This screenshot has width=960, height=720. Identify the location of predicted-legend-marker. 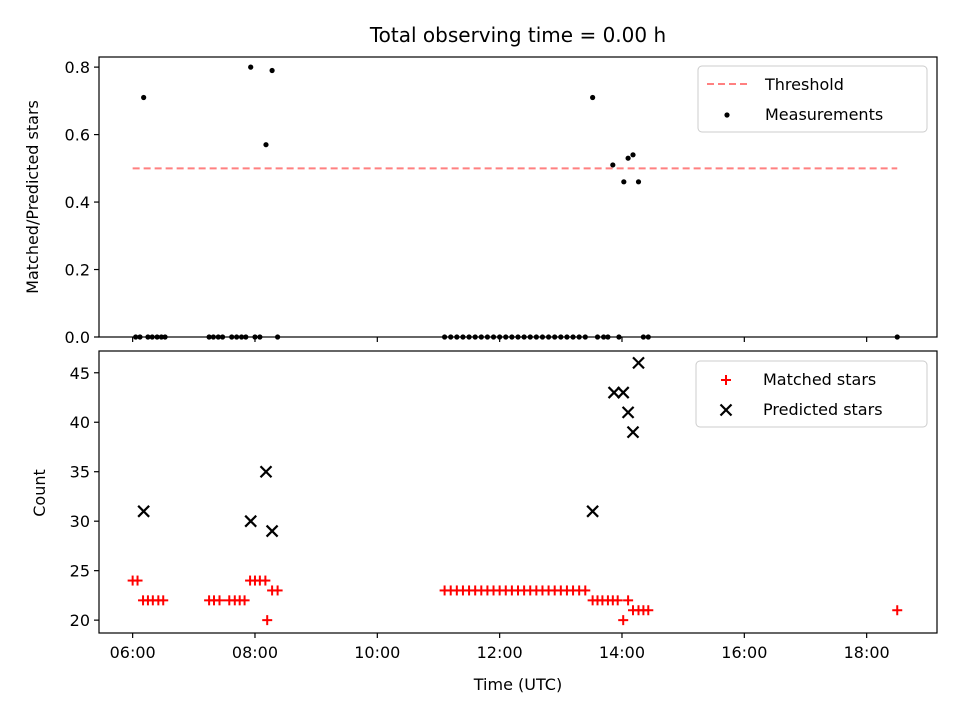
(726, 410).